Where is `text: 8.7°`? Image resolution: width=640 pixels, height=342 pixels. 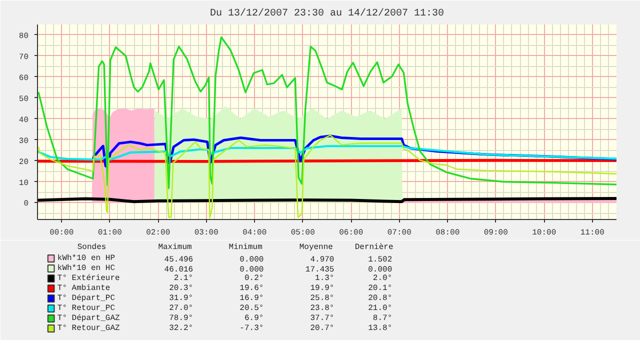 text: 8.7° is located at coordinates (382, 318).